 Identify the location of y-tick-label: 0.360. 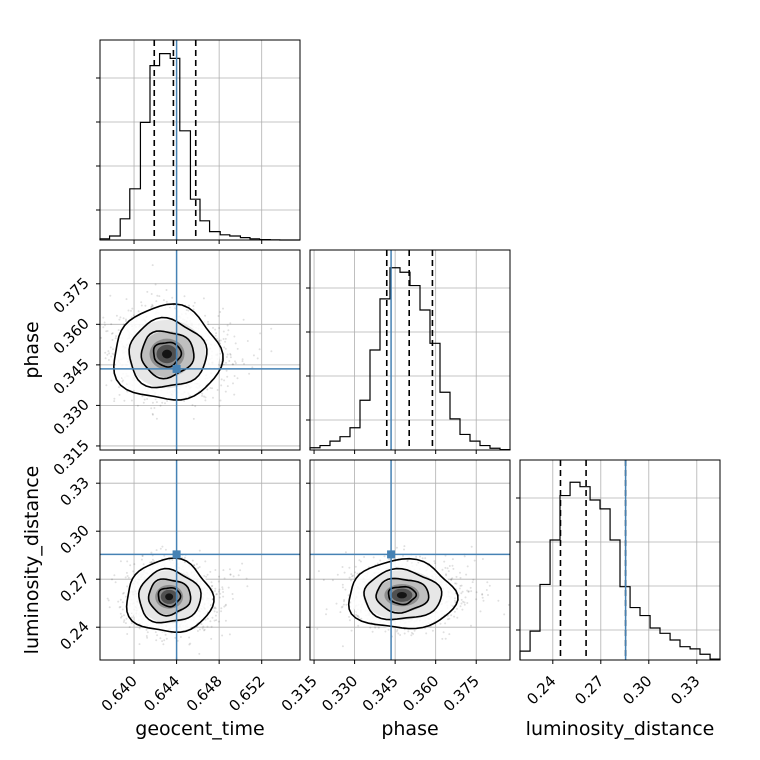
(71, 335).